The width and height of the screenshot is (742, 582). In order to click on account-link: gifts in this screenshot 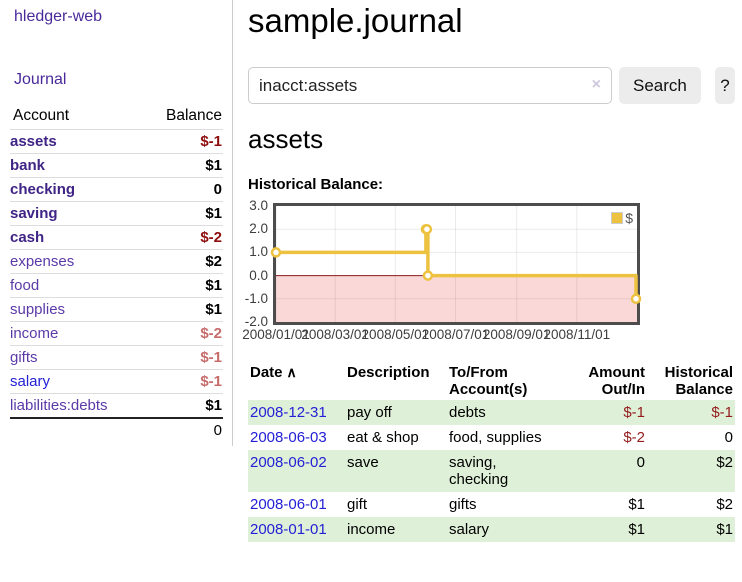, I will do `click(24, 357)`.